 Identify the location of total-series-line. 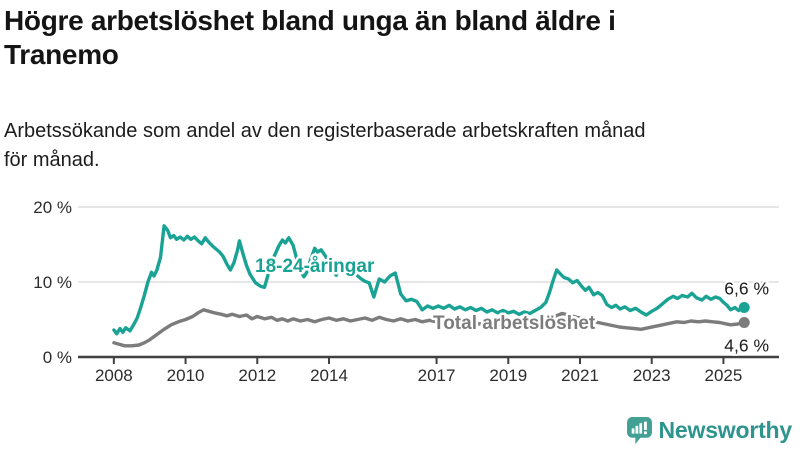
(429, 328).